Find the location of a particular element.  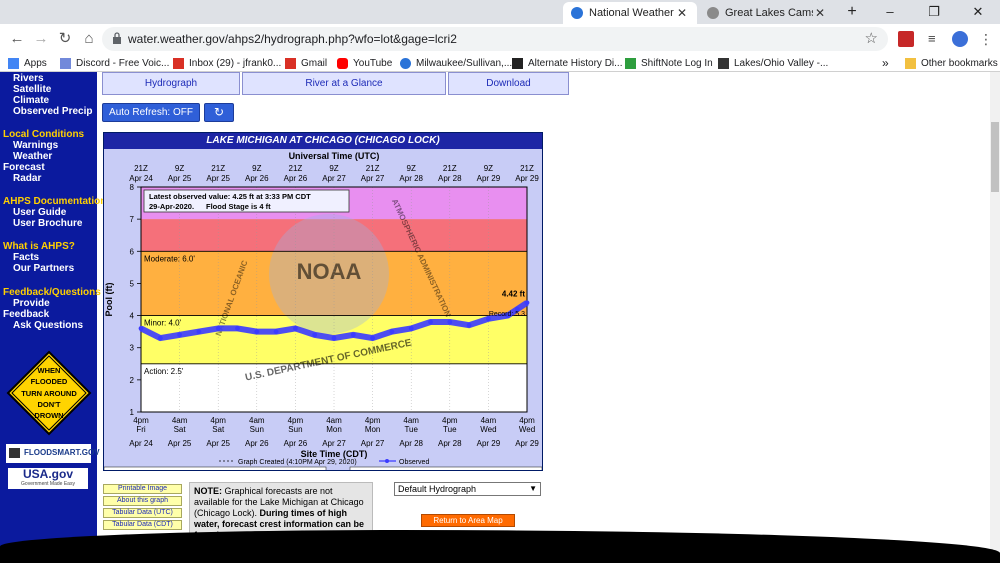

sidebar-item-radar: Radar is located at coordinates (27, 178).